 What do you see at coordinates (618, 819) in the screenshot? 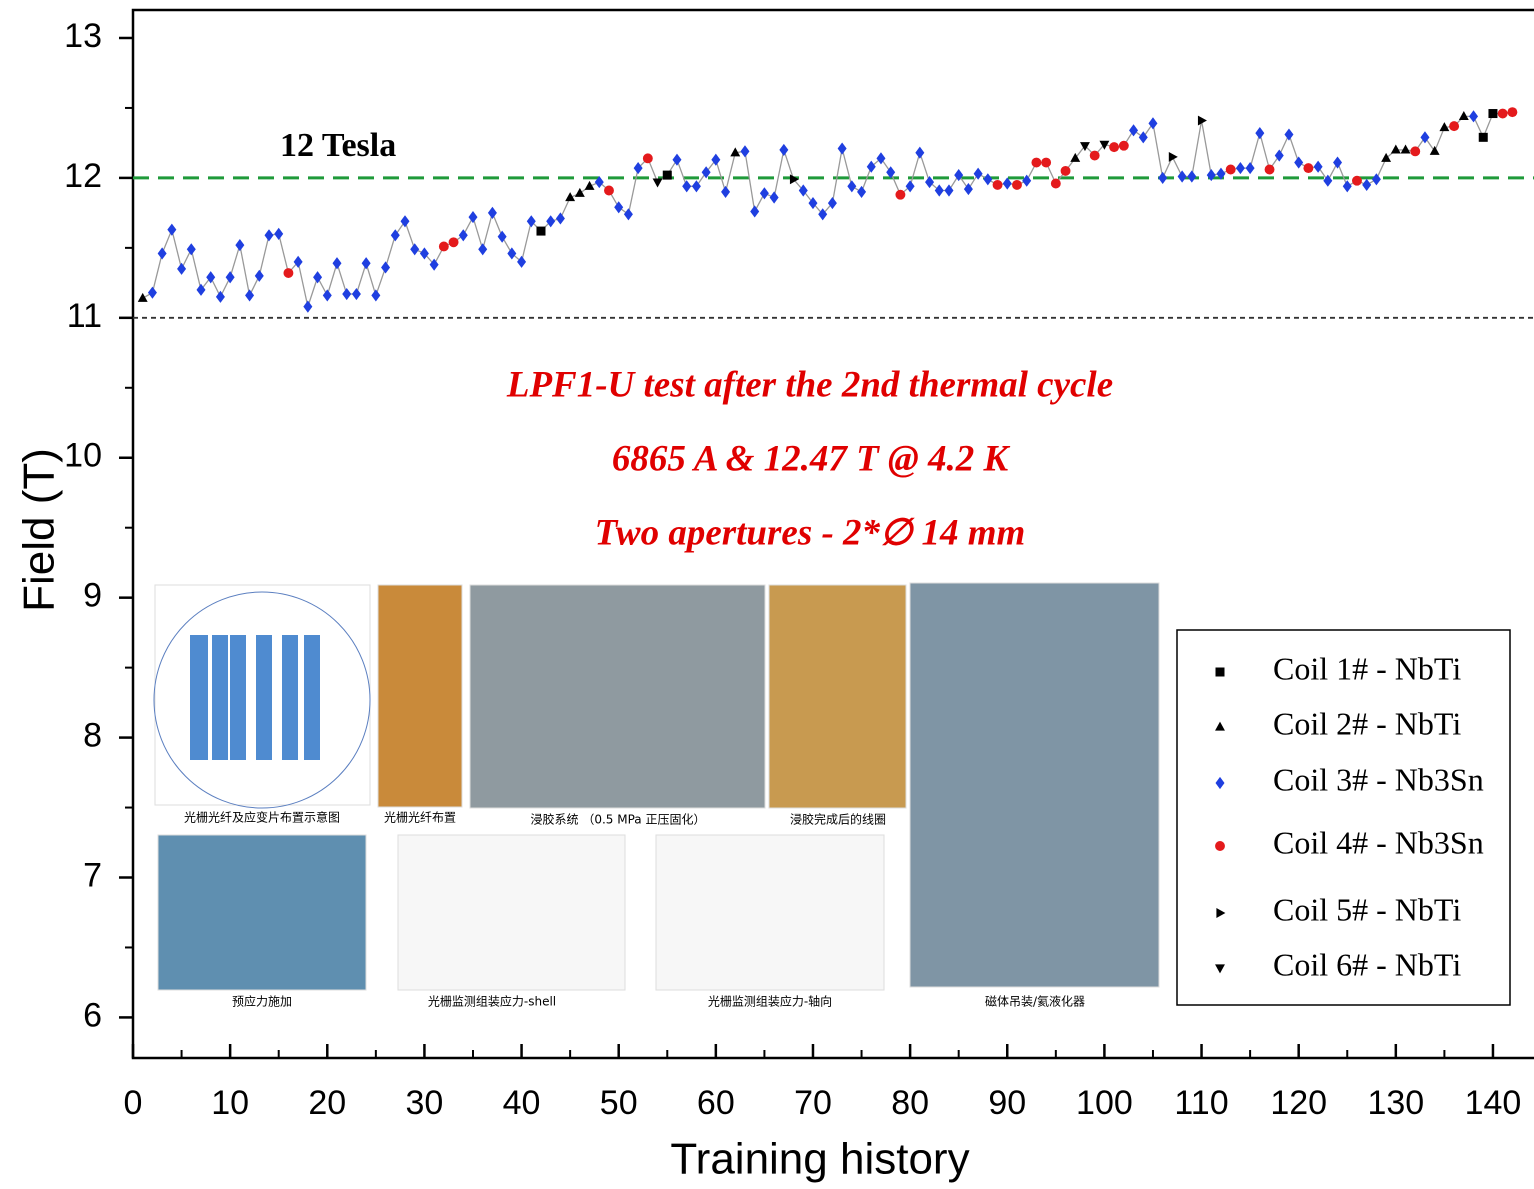
I see `inset-caption: 浸胶系统 （0.5 MPa 正压固化）` at bounding box center [618, 819].